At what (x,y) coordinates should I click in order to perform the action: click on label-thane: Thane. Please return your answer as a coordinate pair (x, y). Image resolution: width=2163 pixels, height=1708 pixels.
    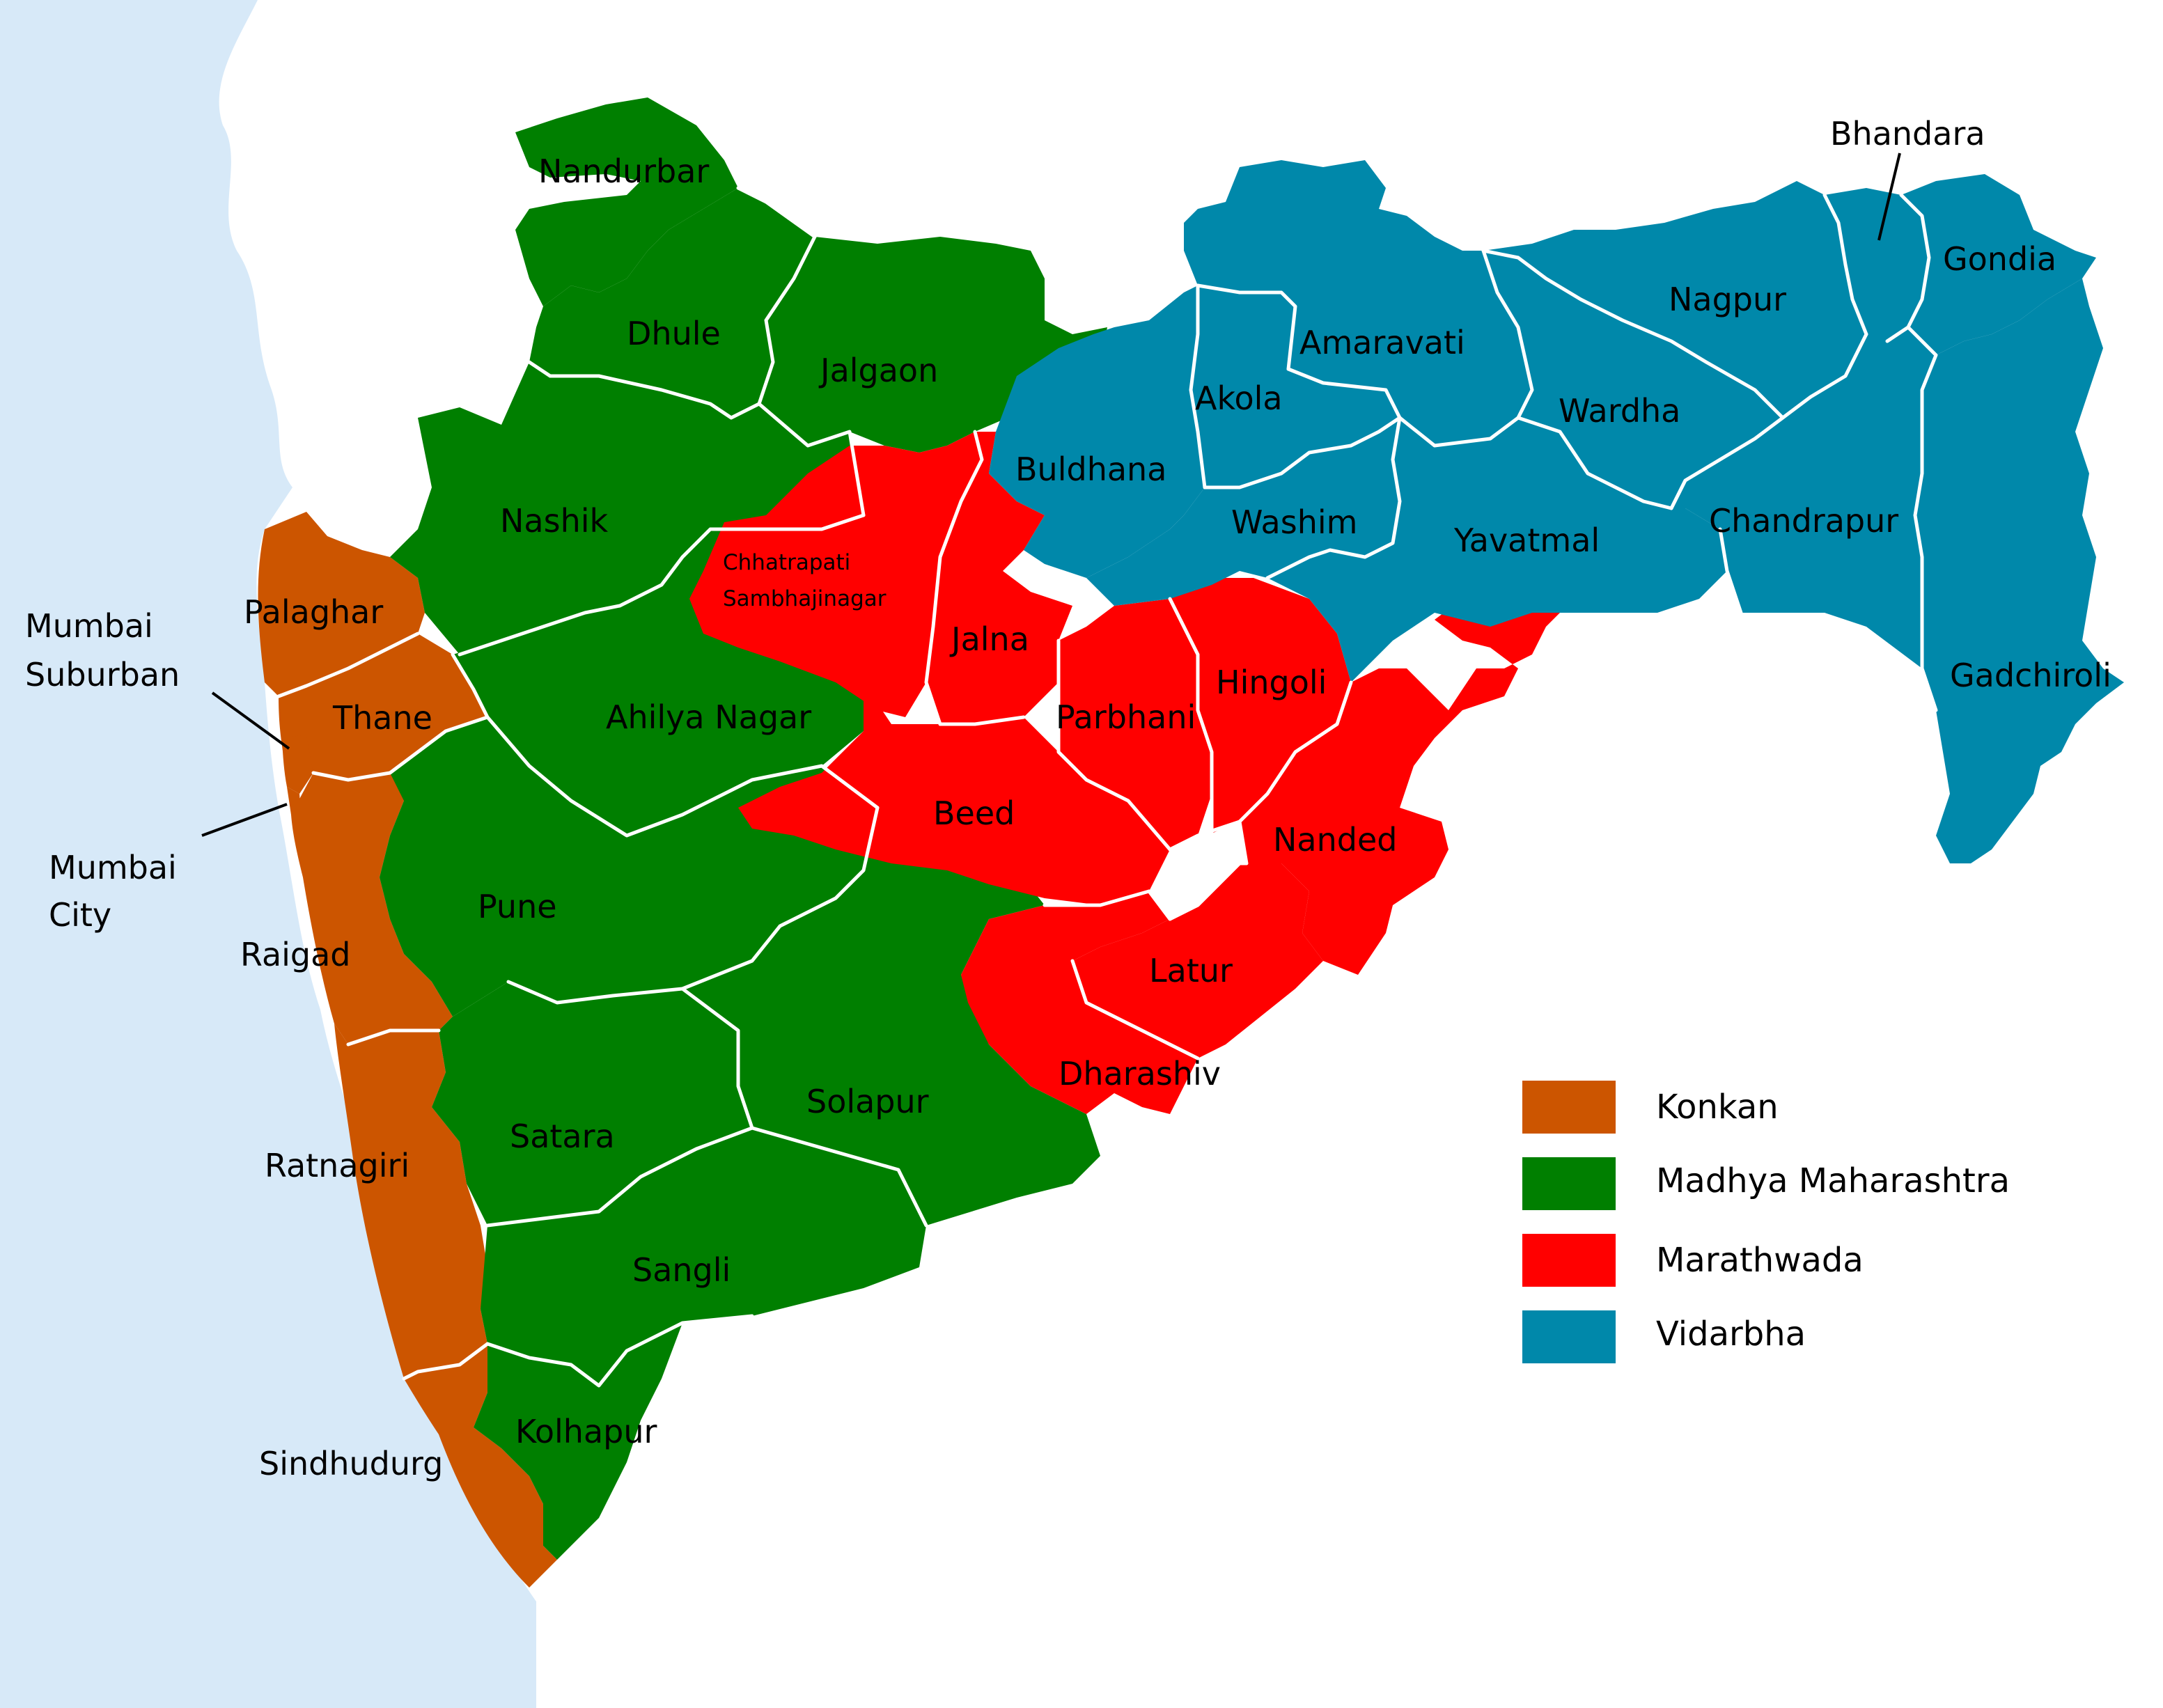
    Looking at the image, I should click on (382, 718).